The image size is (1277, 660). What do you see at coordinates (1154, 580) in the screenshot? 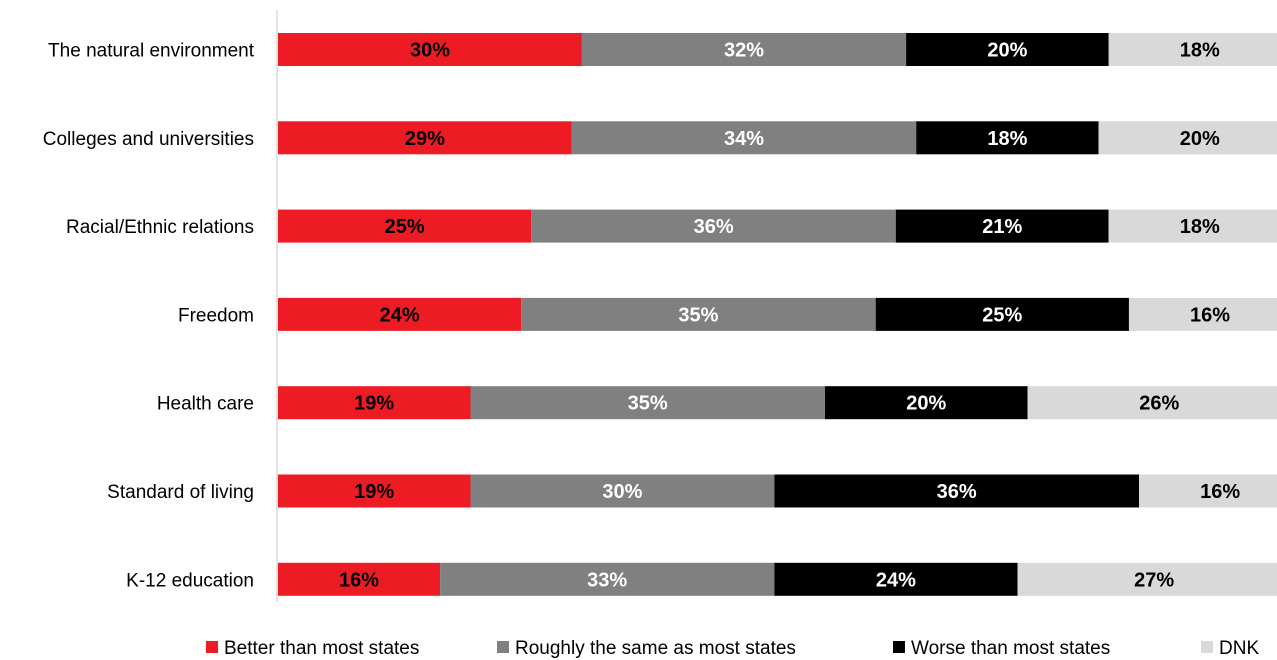
I see `data-label: 27%` at bounding box center [1154, 580].